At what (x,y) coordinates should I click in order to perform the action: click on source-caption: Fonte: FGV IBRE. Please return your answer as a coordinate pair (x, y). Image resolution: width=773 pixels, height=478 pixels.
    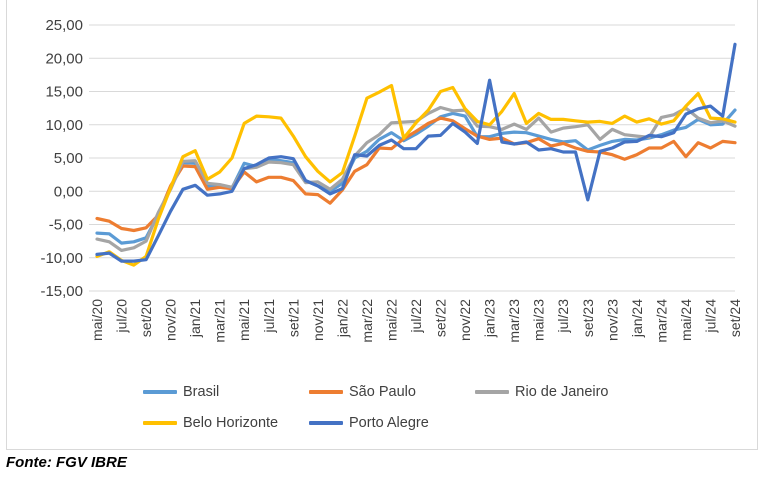
    Looking at the image, I should click on (66, 462).